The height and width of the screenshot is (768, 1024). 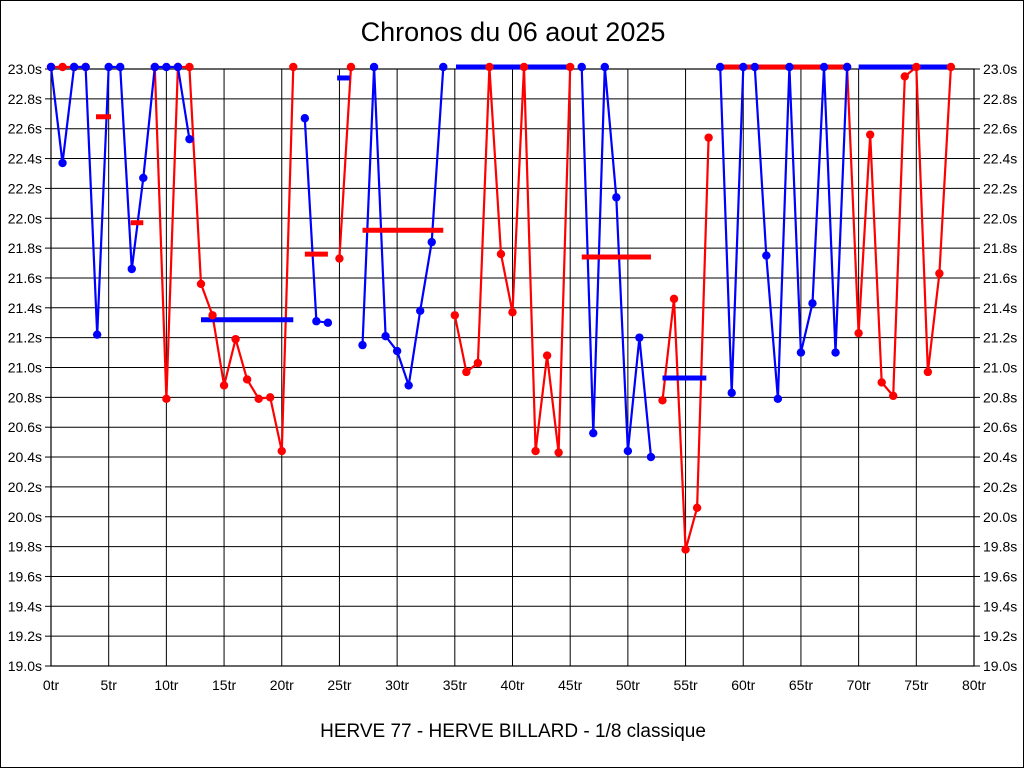 What do you see at coordinates (25, 606) in the screenshot?
I see `y-axis-tick-label-left: 19.4s` at bounding box center [25, 606].